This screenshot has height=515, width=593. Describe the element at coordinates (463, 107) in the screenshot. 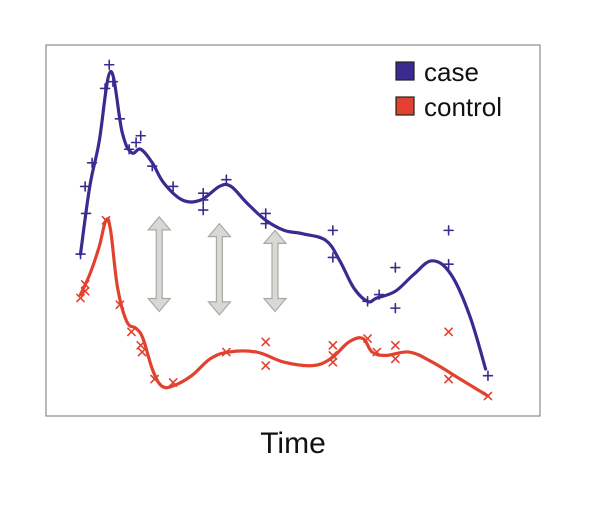

I see `legend-label-control: control` at that location.